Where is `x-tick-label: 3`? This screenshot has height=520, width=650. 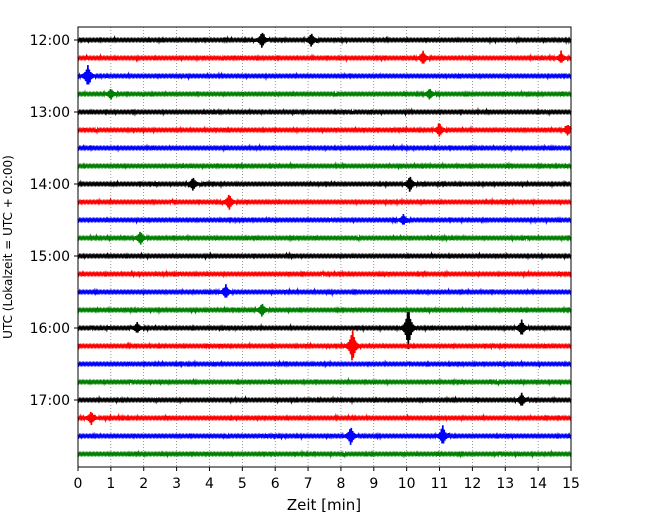
x-tick-label: 3 is located at coordinates (176, 484).